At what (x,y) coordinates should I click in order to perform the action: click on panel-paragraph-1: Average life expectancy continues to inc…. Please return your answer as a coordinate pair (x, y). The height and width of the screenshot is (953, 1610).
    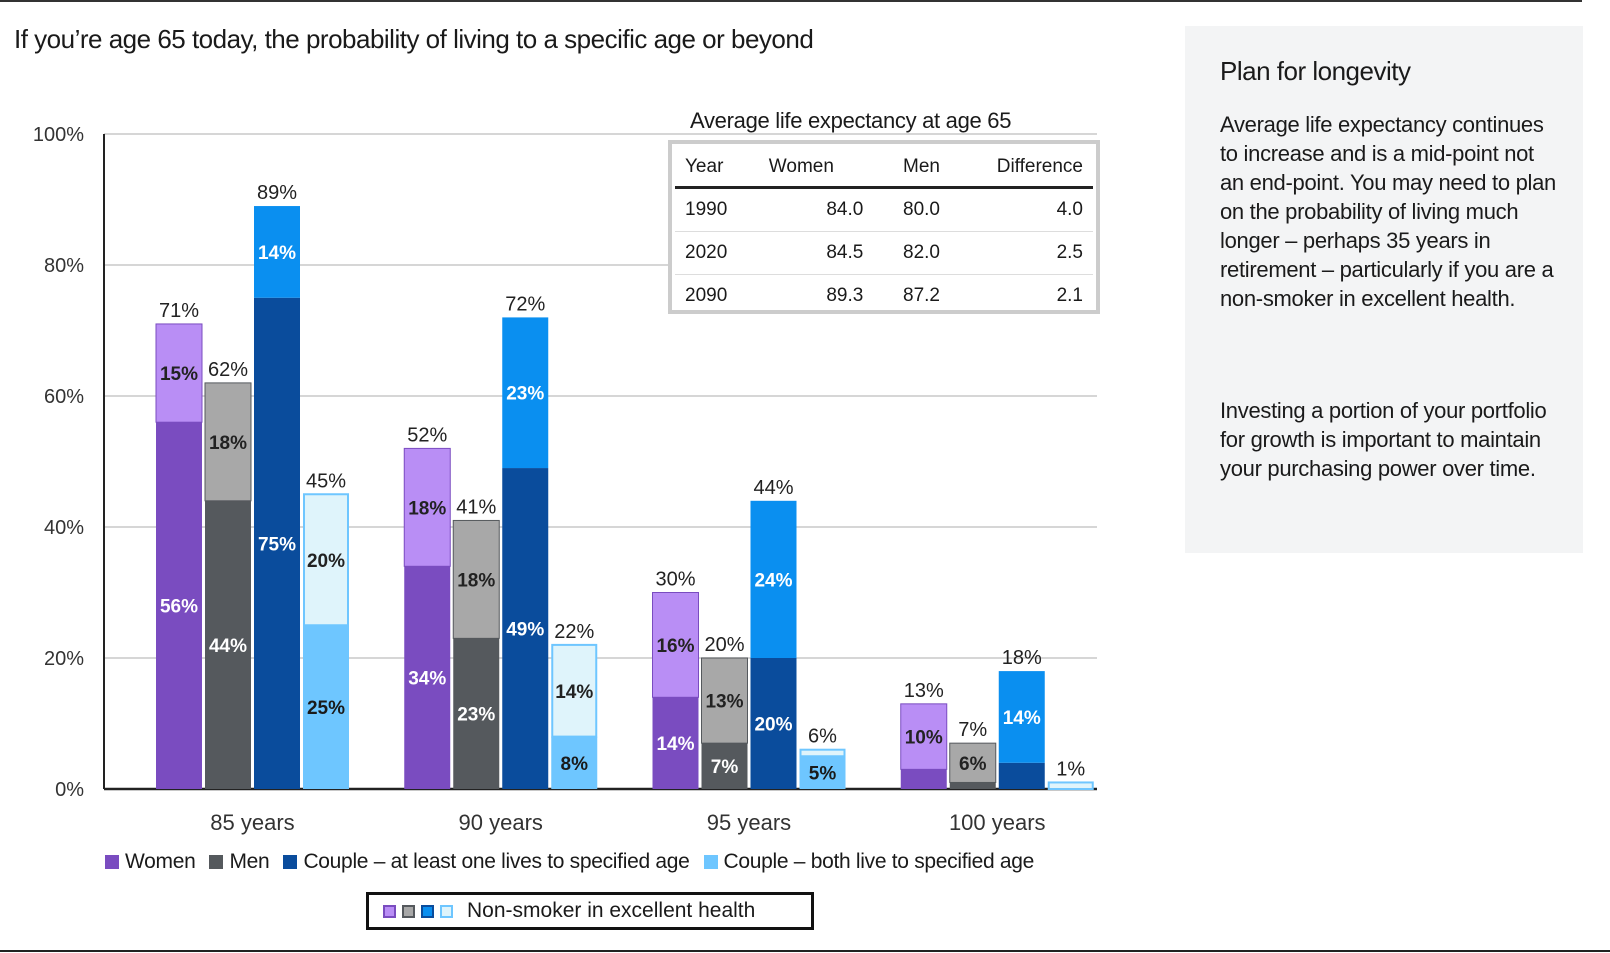
    Looking at the image, I should click on (1388, 211).